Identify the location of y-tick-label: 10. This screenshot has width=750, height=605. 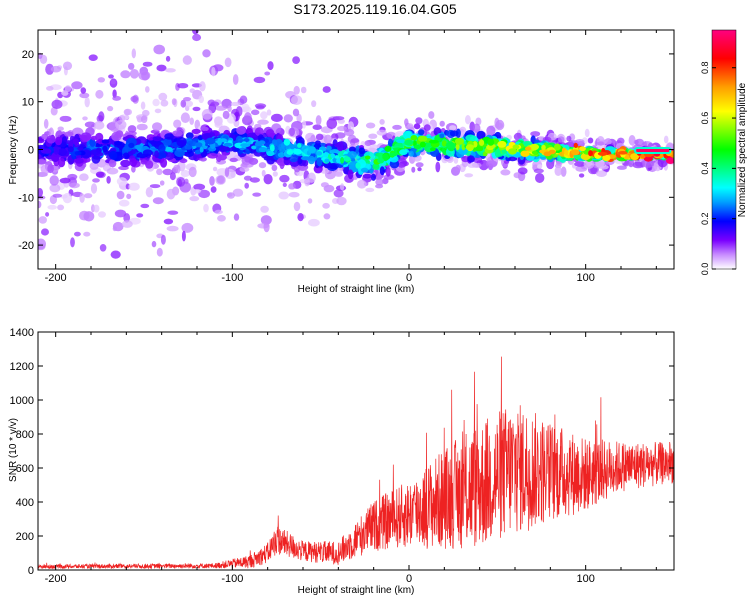
(28, 103).